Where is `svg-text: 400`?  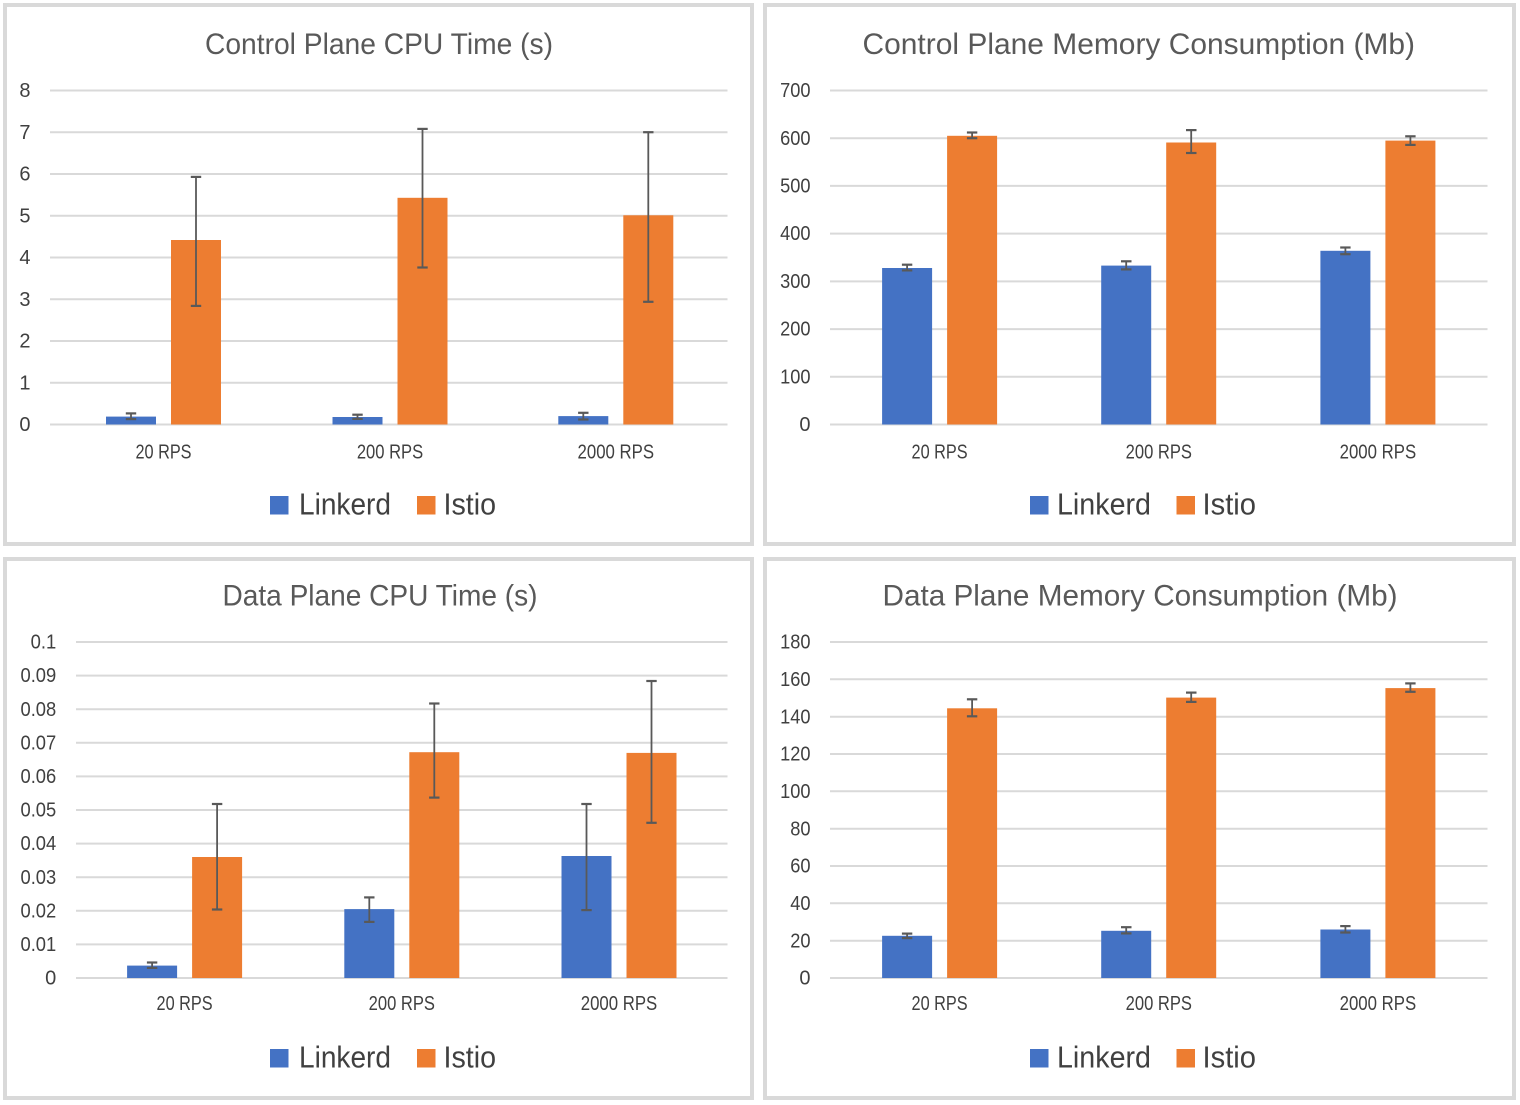
svg-text: 400 is located at coordinates (795, 234).